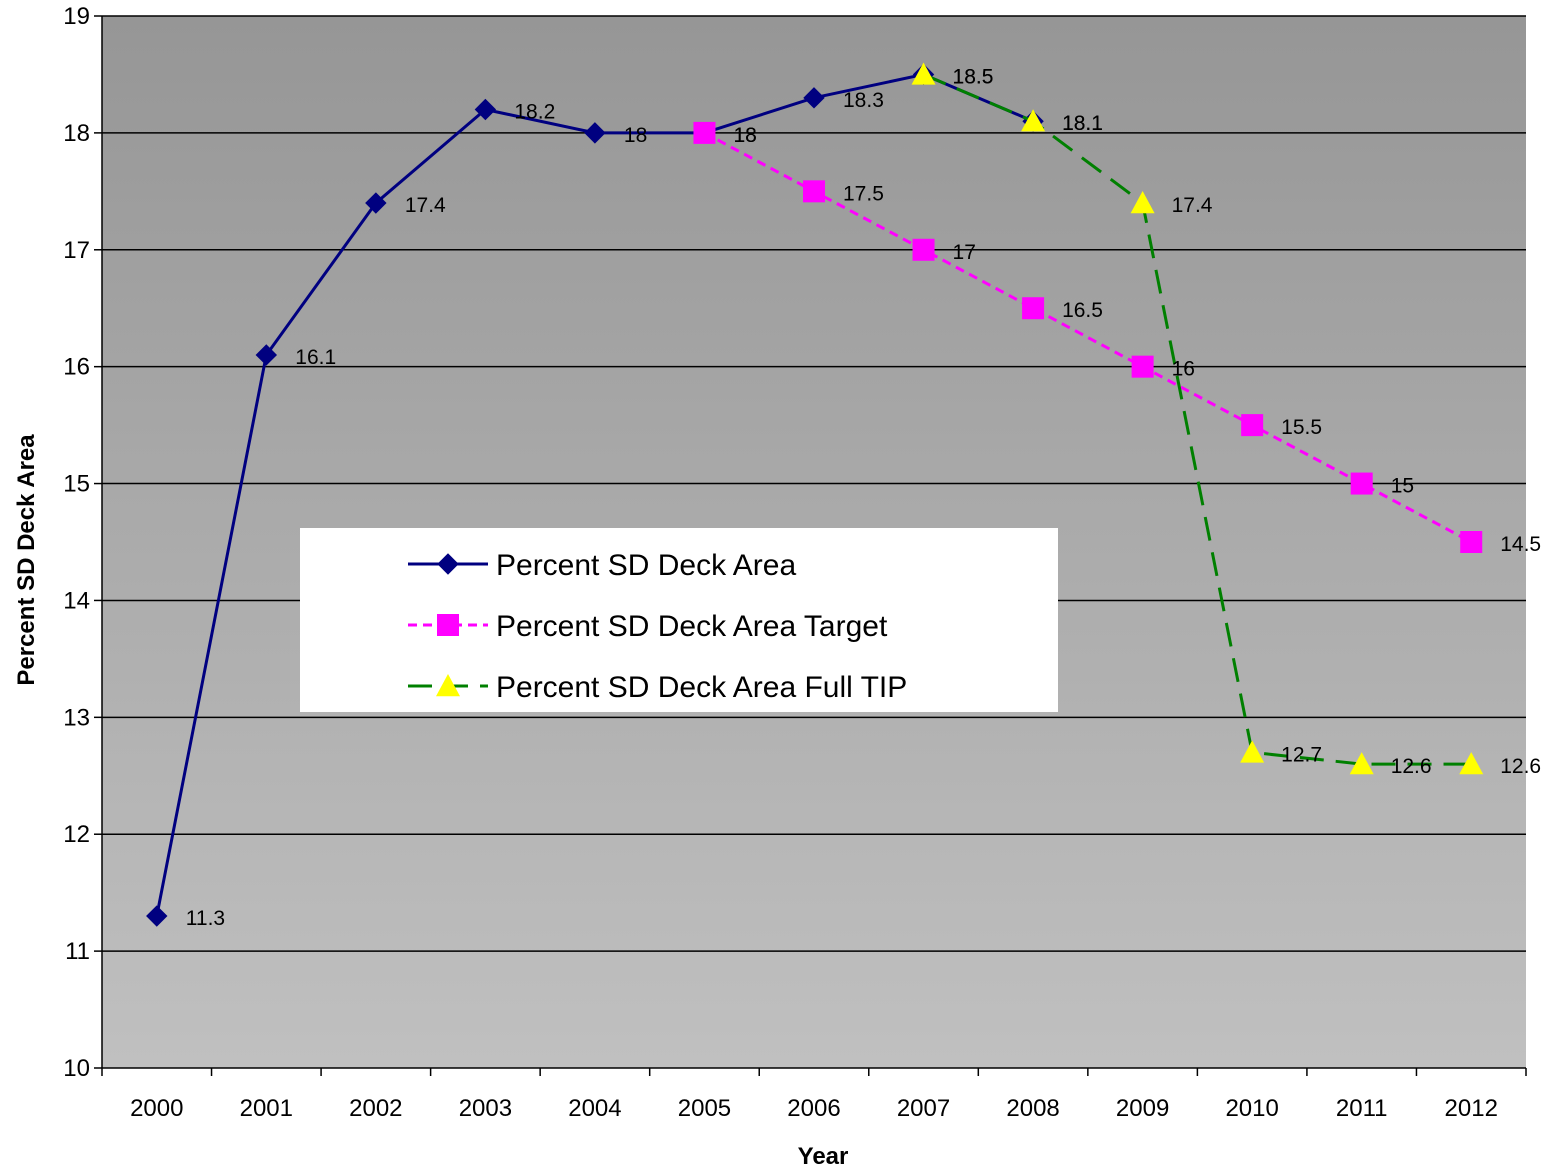 This screenshot has height=1171, width=1566. Describe the element at coordinates (1520, 544) in the screenshot. I see `data-label: 14.5` at that location.